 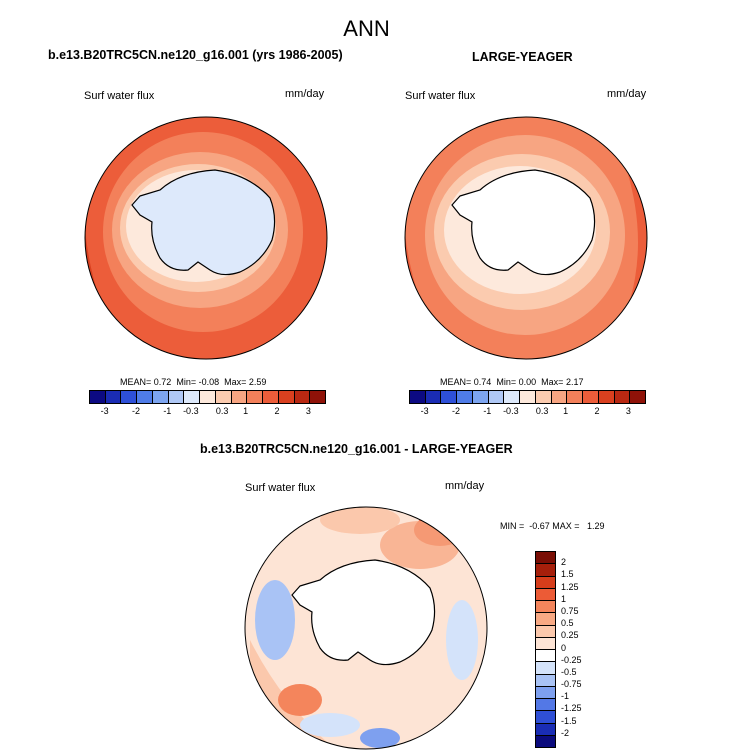 I want to click on panel2-colorbar-tick-label: 0.3, so click(x=542, y=411).